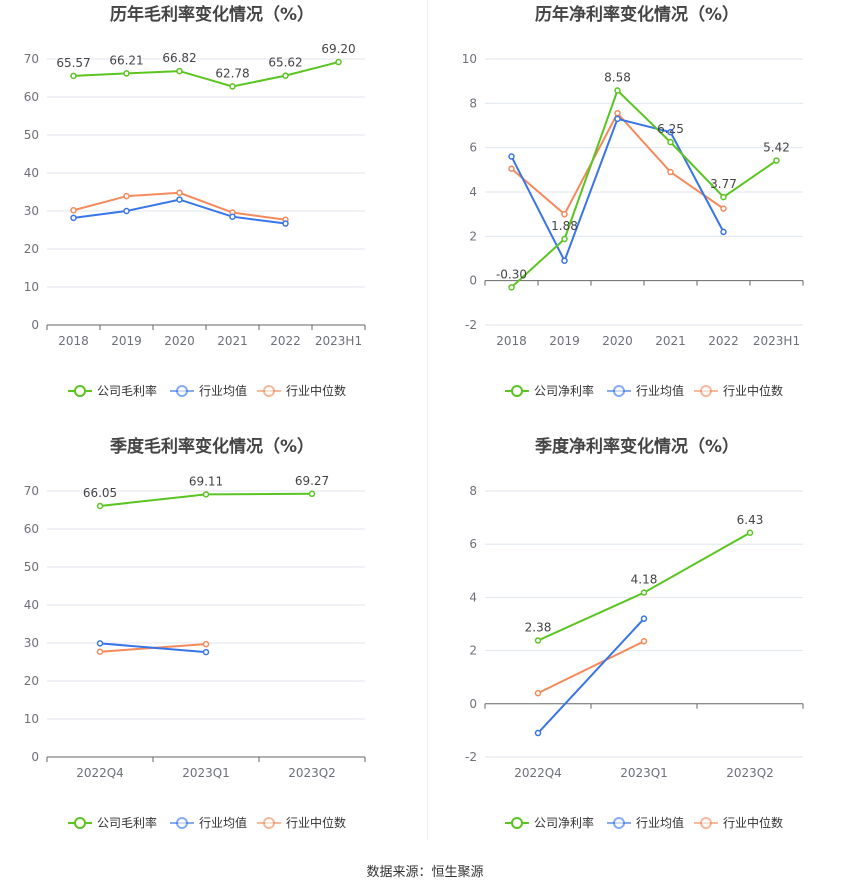  What do you see at coordinates (206, 773) in the screenshot?
I see `x-tick-label: 2023Q1` at bounding box center [206, 773].